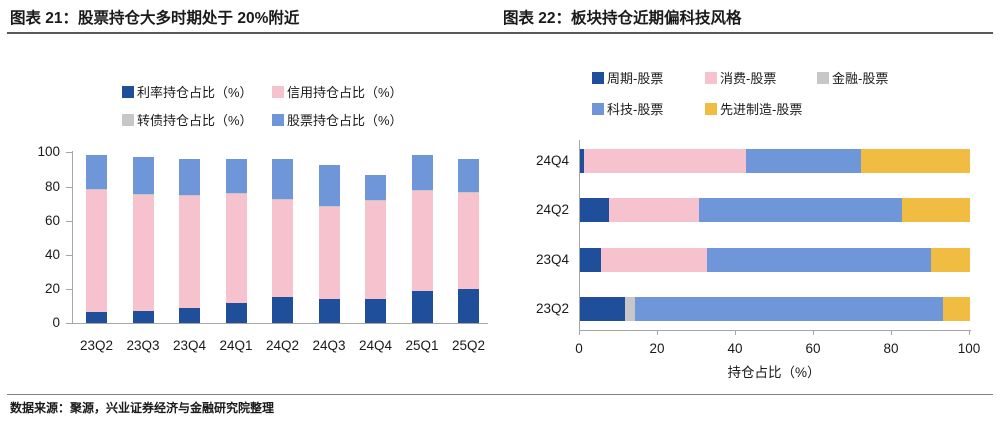 The height and width of the screenshot is (422, 1000). I want to click on fig21-y-axis-tick-label: 40, so click(52, 254).